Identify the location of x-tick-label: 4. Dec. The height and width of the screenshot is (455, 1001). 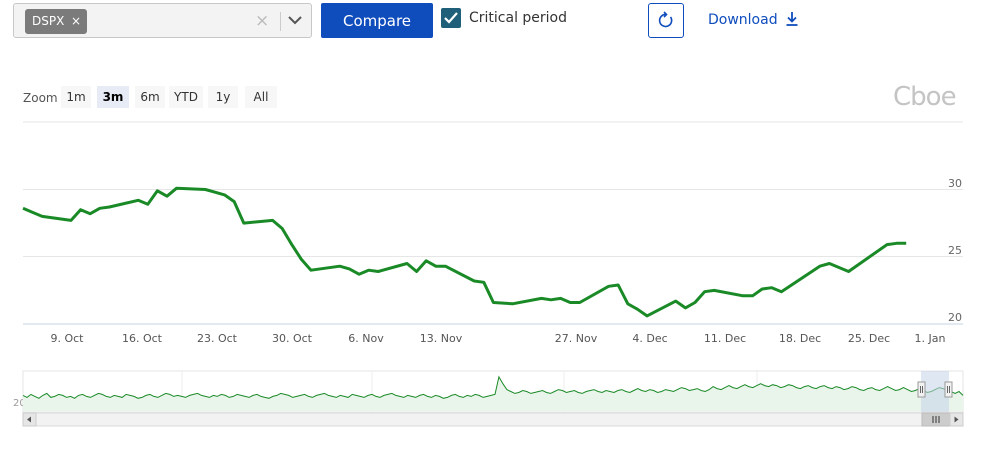
(649, 338).